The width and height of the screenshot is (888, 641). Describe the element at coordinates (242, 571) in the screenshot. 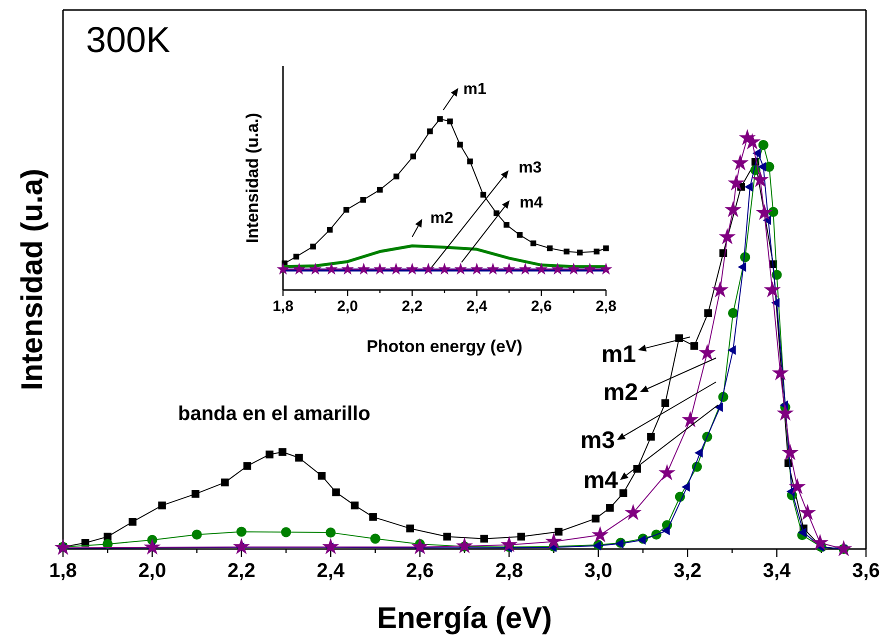

I see `x-tick-label: 2,2` at that location.